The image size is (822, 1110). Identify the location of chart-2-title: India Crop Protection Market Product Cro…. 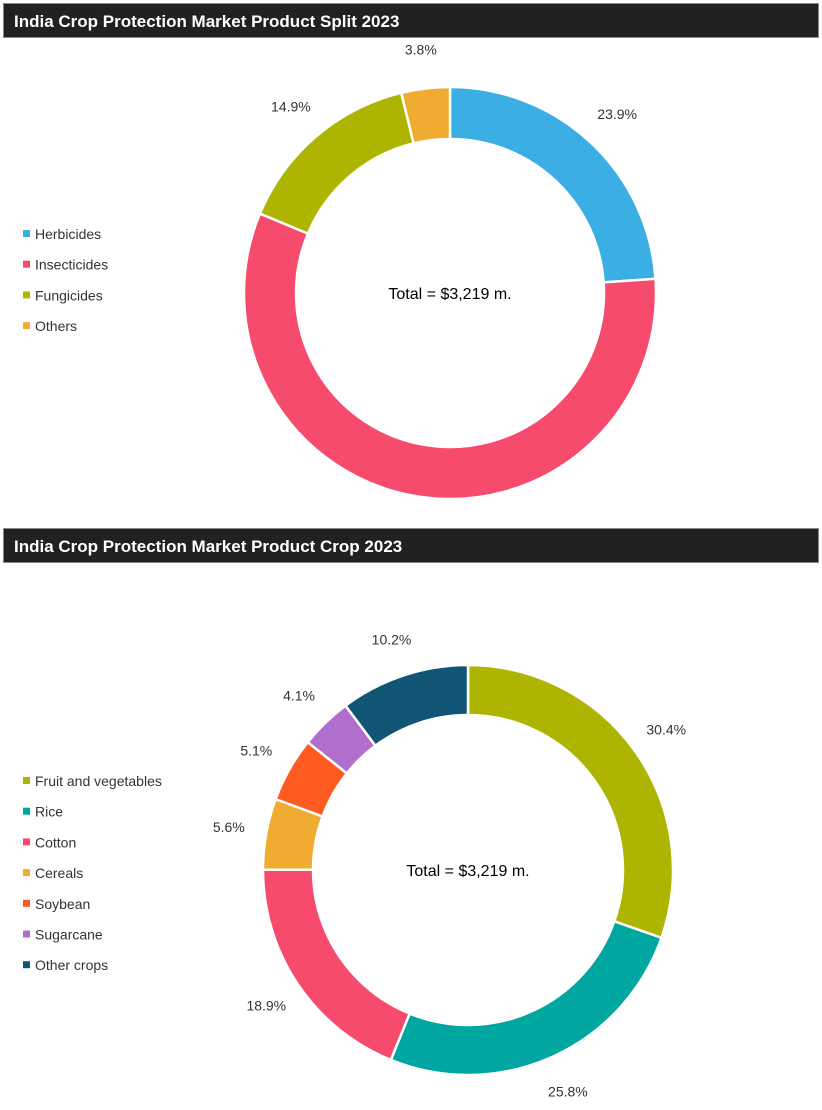
(411, 545).